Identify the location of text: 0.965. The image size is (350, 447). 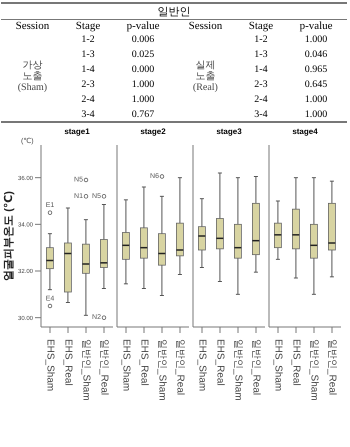
(316, 69).